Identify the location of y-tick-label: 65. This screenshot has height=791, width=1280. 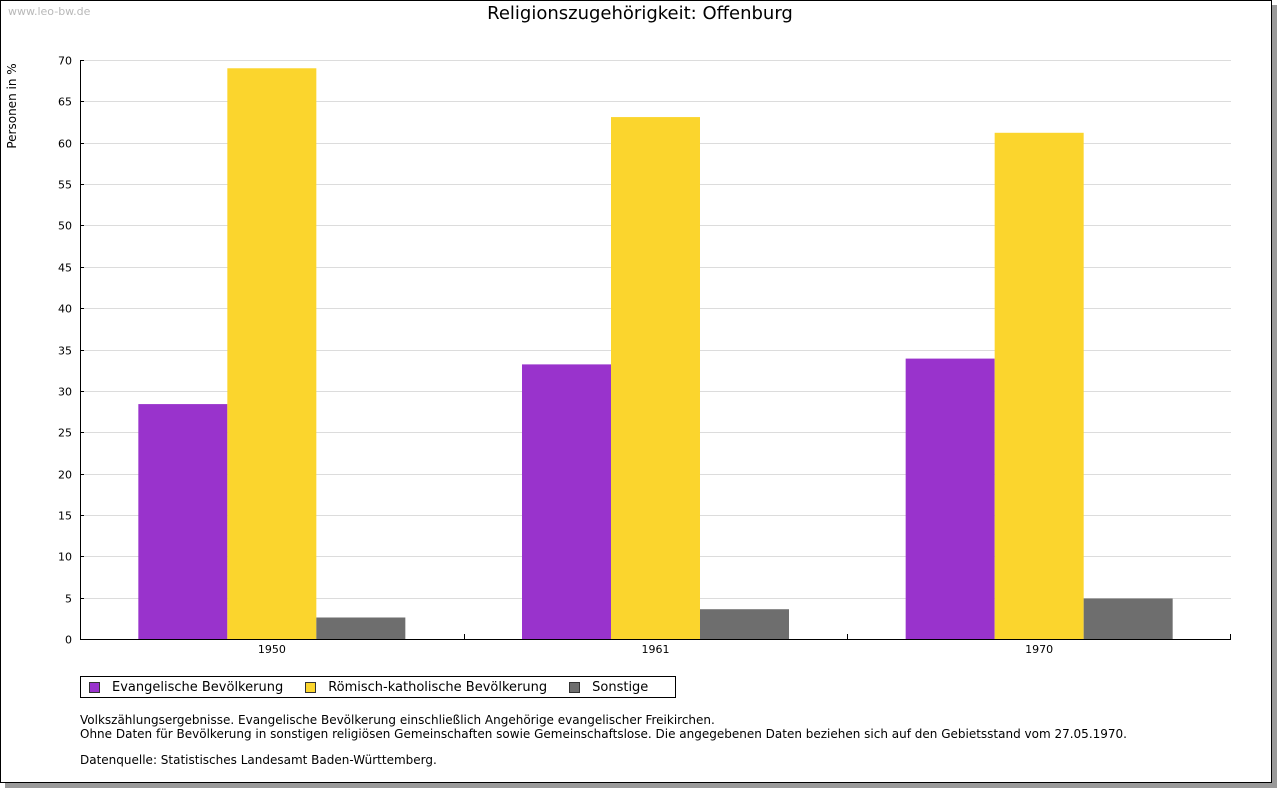
(65, 102).